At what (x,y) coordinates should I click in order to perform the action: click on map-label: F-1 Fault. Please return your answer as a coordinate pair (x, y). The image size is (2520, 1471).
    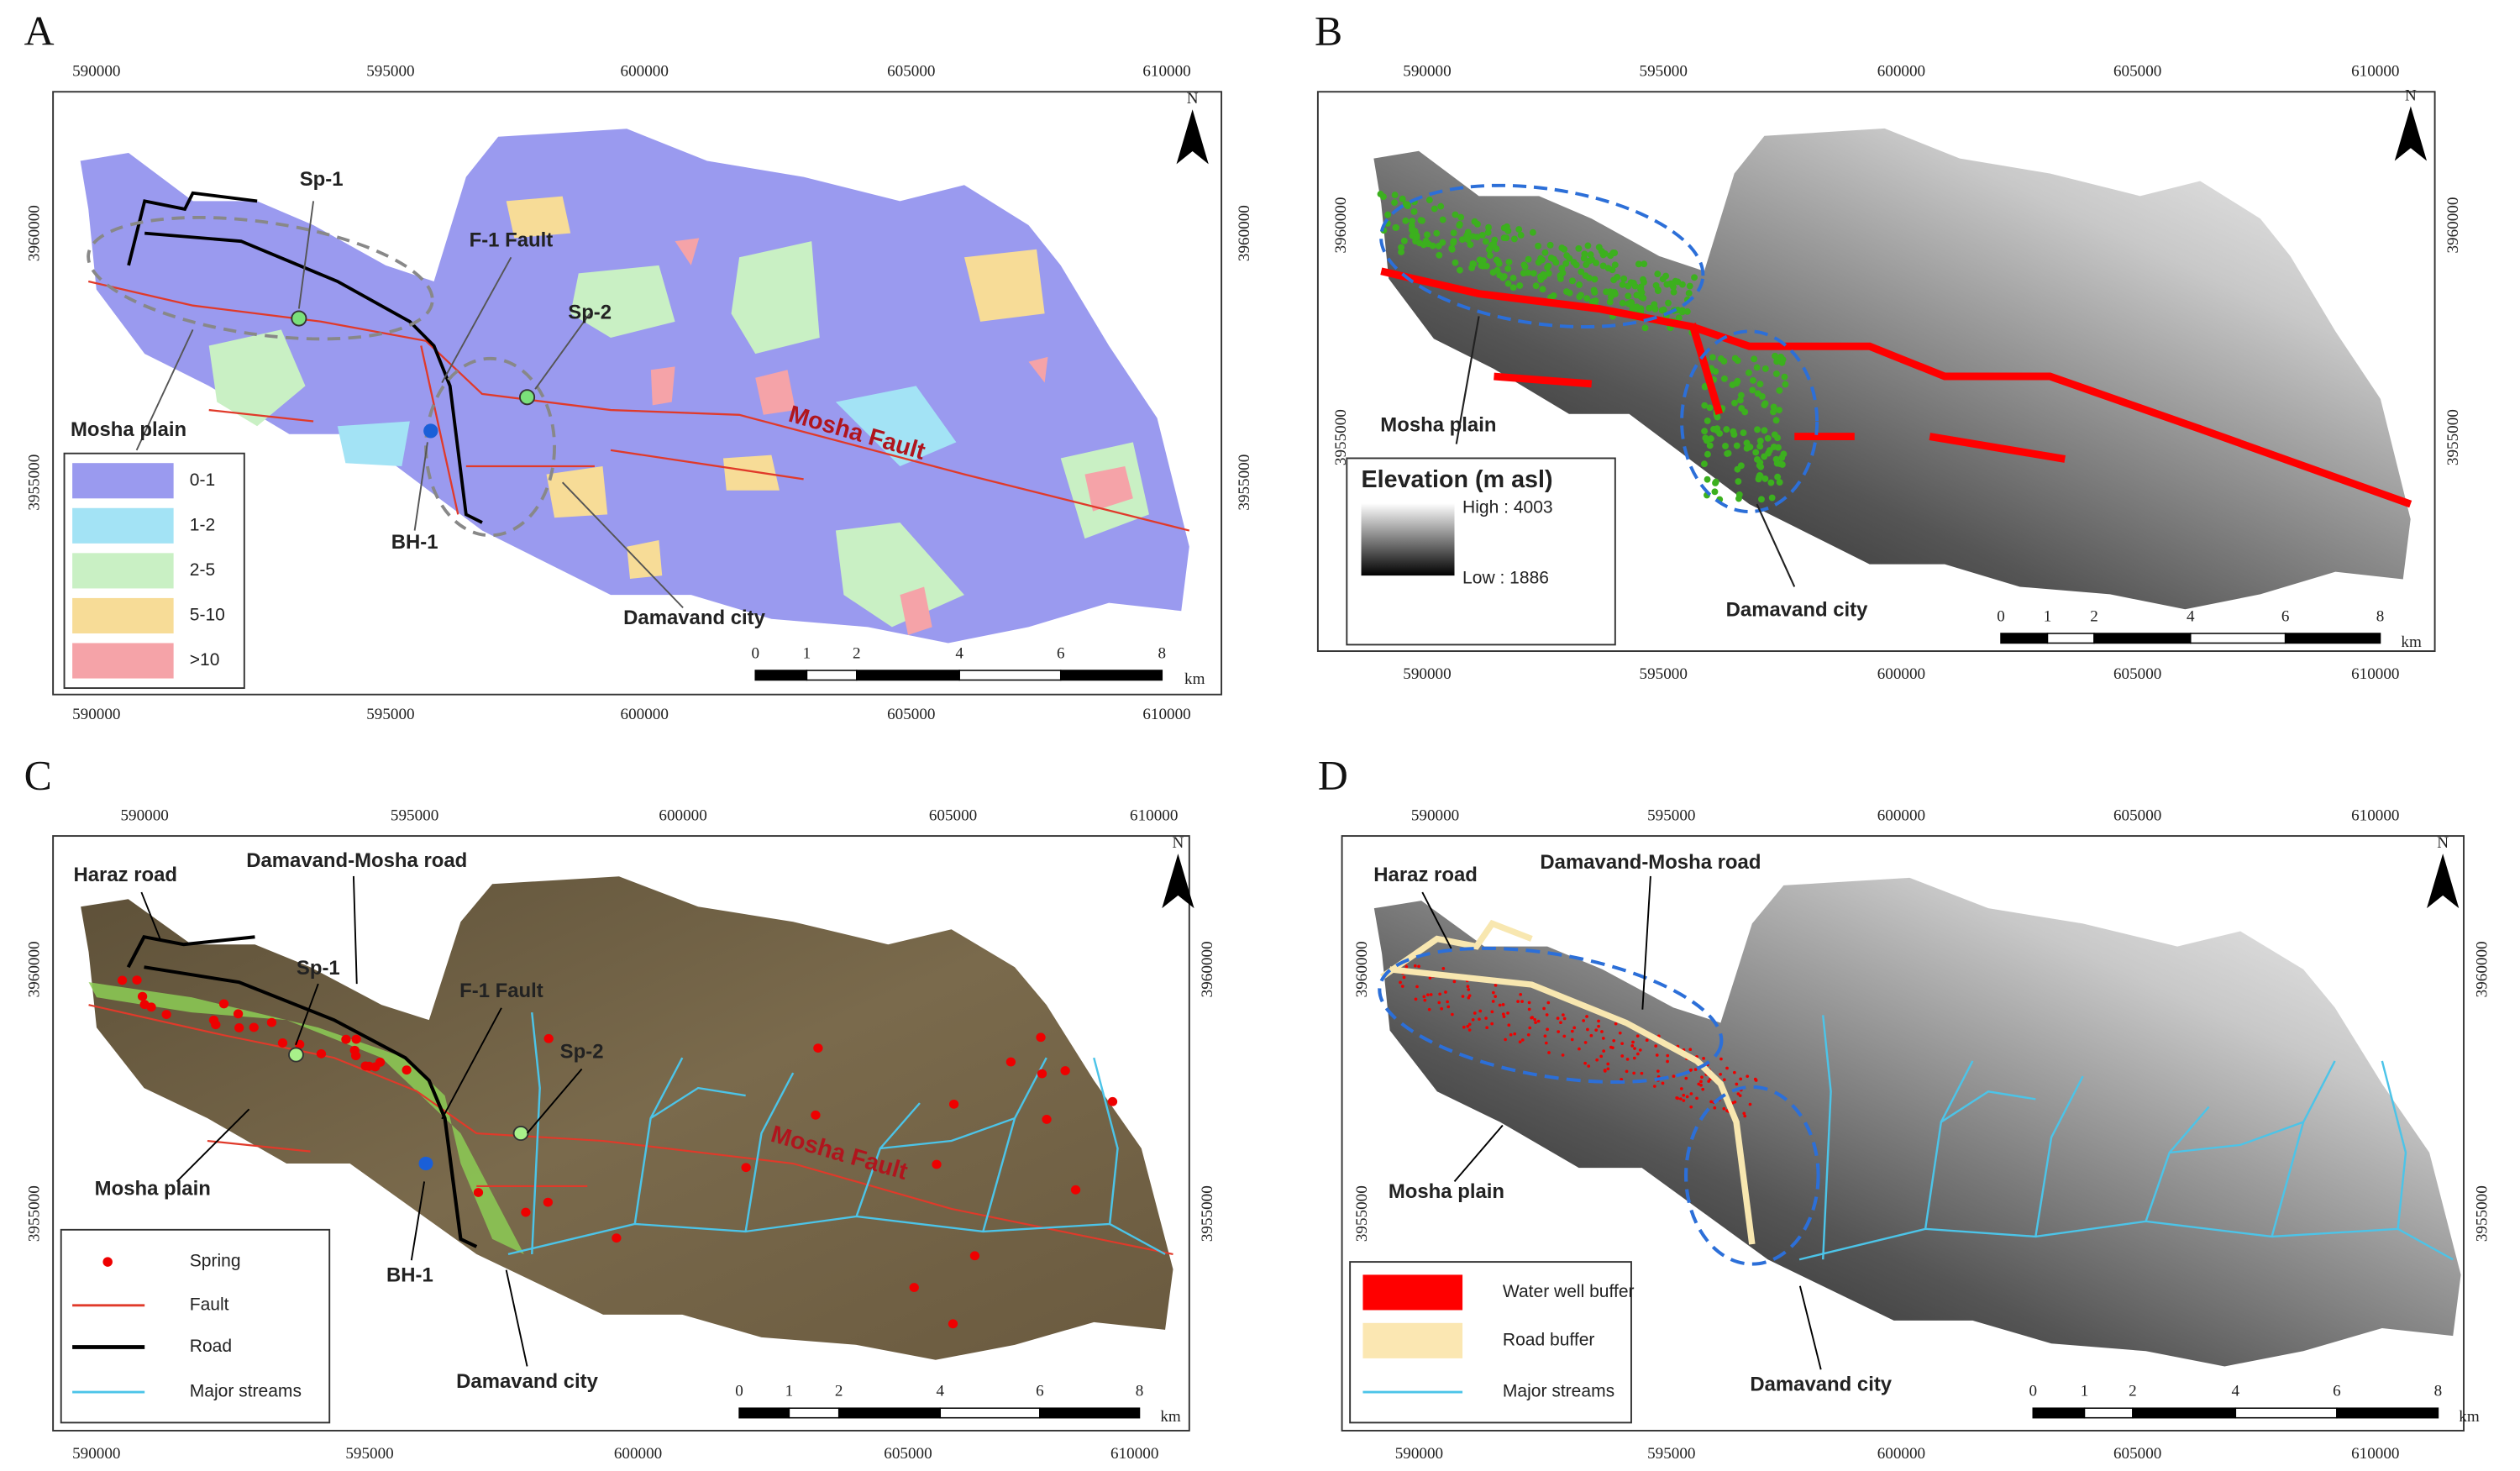
    Looking at the image, I should click on (501, 991).